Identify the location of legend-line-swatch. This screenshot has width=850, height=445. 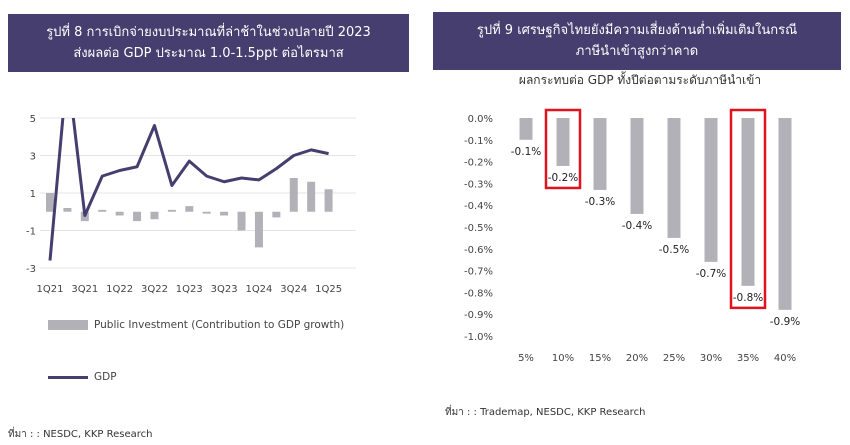
(68, 377).